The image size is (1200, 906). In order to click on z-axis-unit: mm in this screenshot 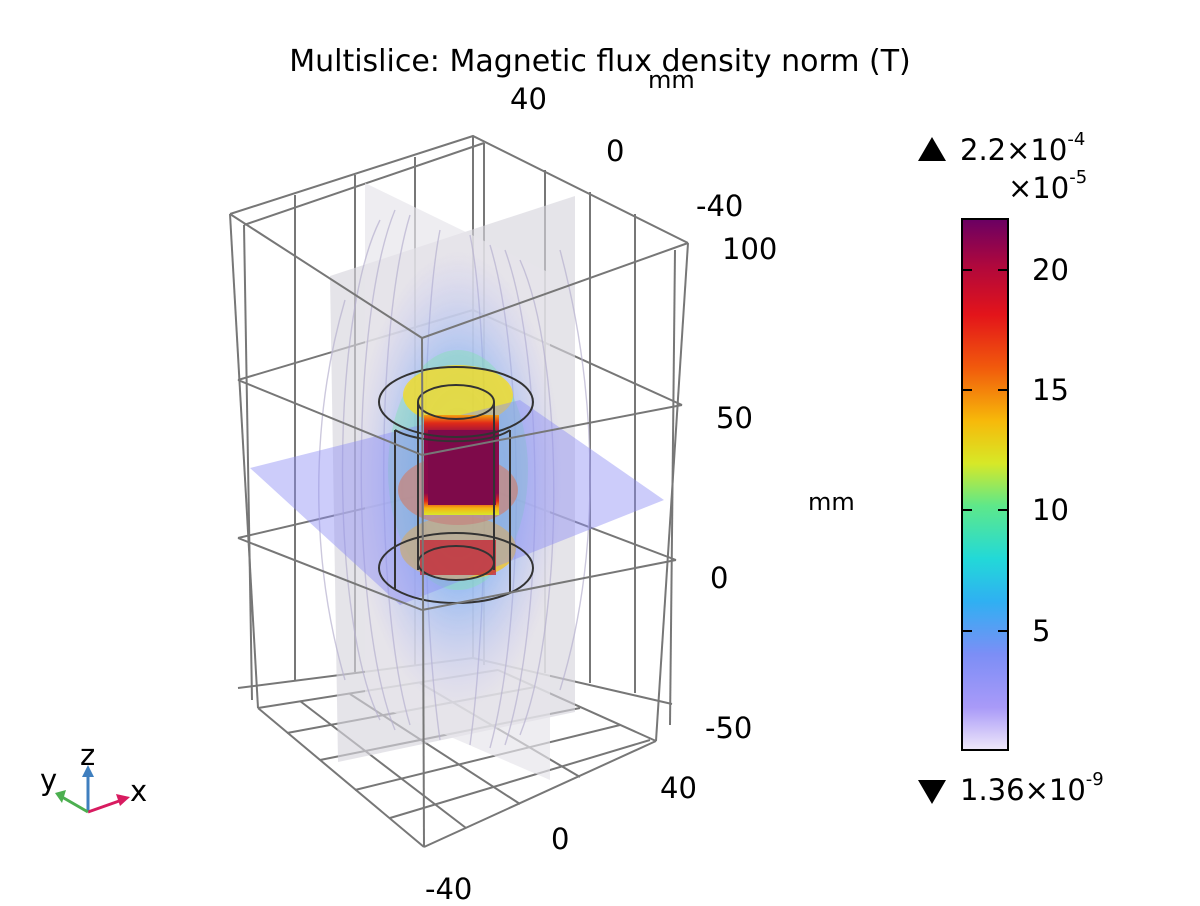, I will do `click(831, 502)`.